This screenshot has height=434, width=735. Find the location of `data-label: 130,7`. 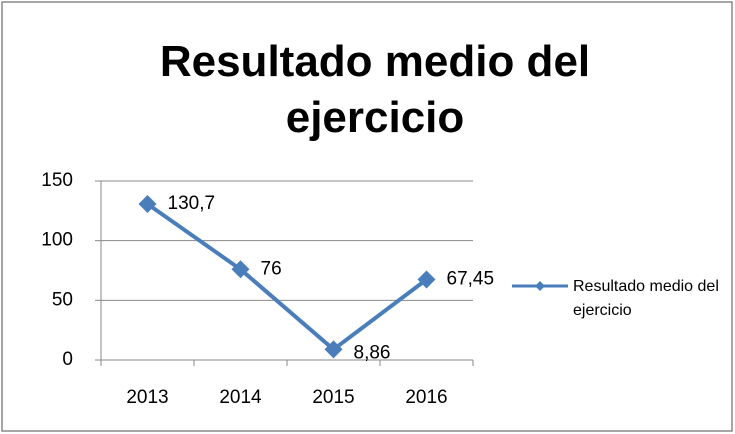

data-label: 130,7 is located at coordinates (192, 203).